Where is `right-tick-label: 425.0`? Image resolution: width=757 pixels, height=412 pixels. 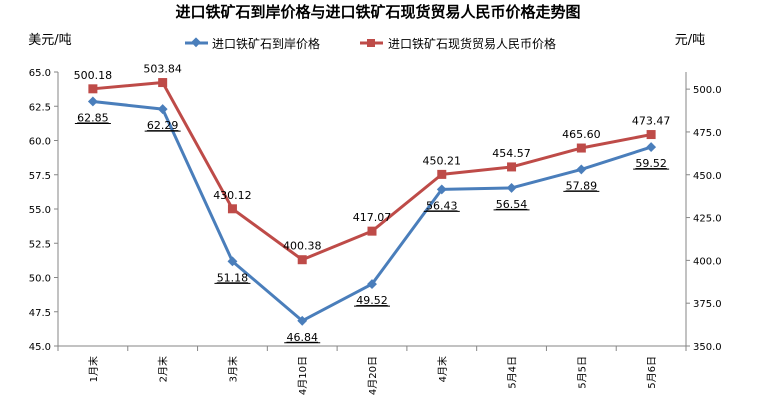
right-tick-label: 425.0 is located at coordinates (707, 219).